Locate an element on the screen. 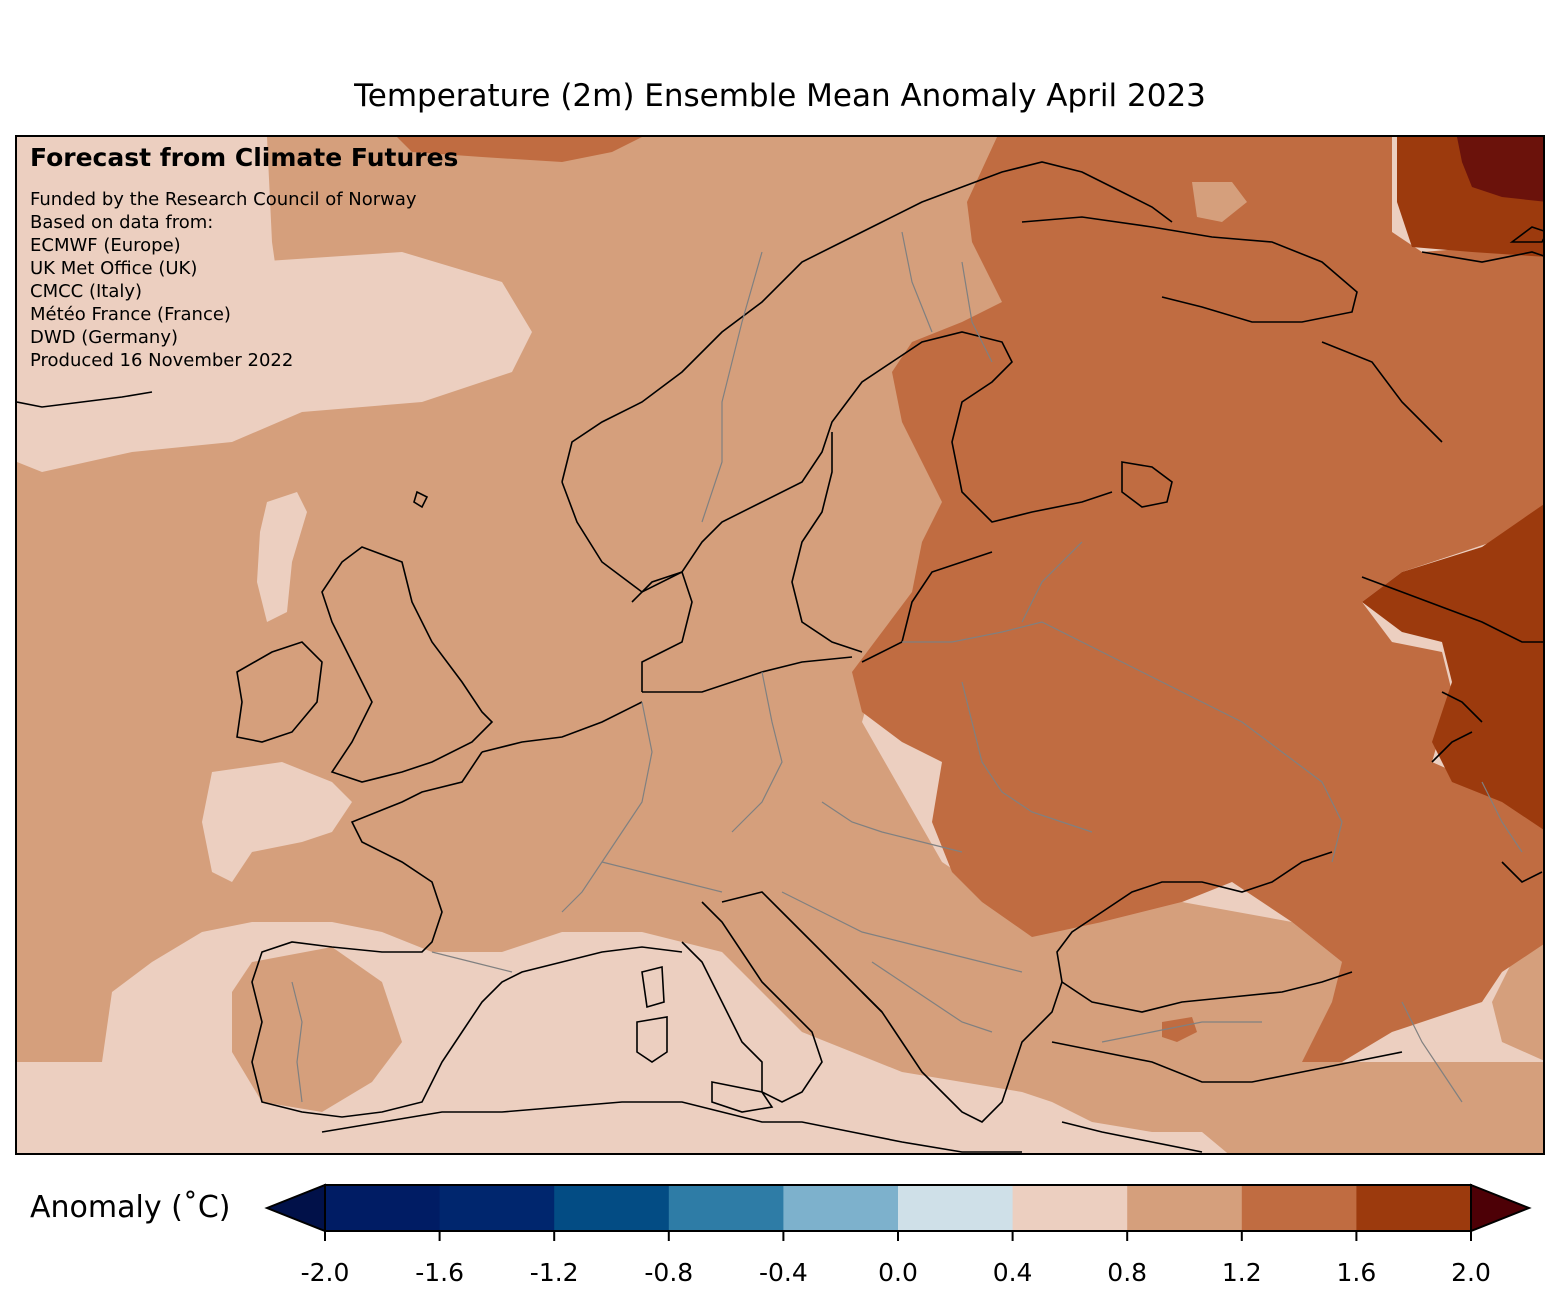  colorbar-tick-label: -0.4 is located at coordinates (783, 1272).